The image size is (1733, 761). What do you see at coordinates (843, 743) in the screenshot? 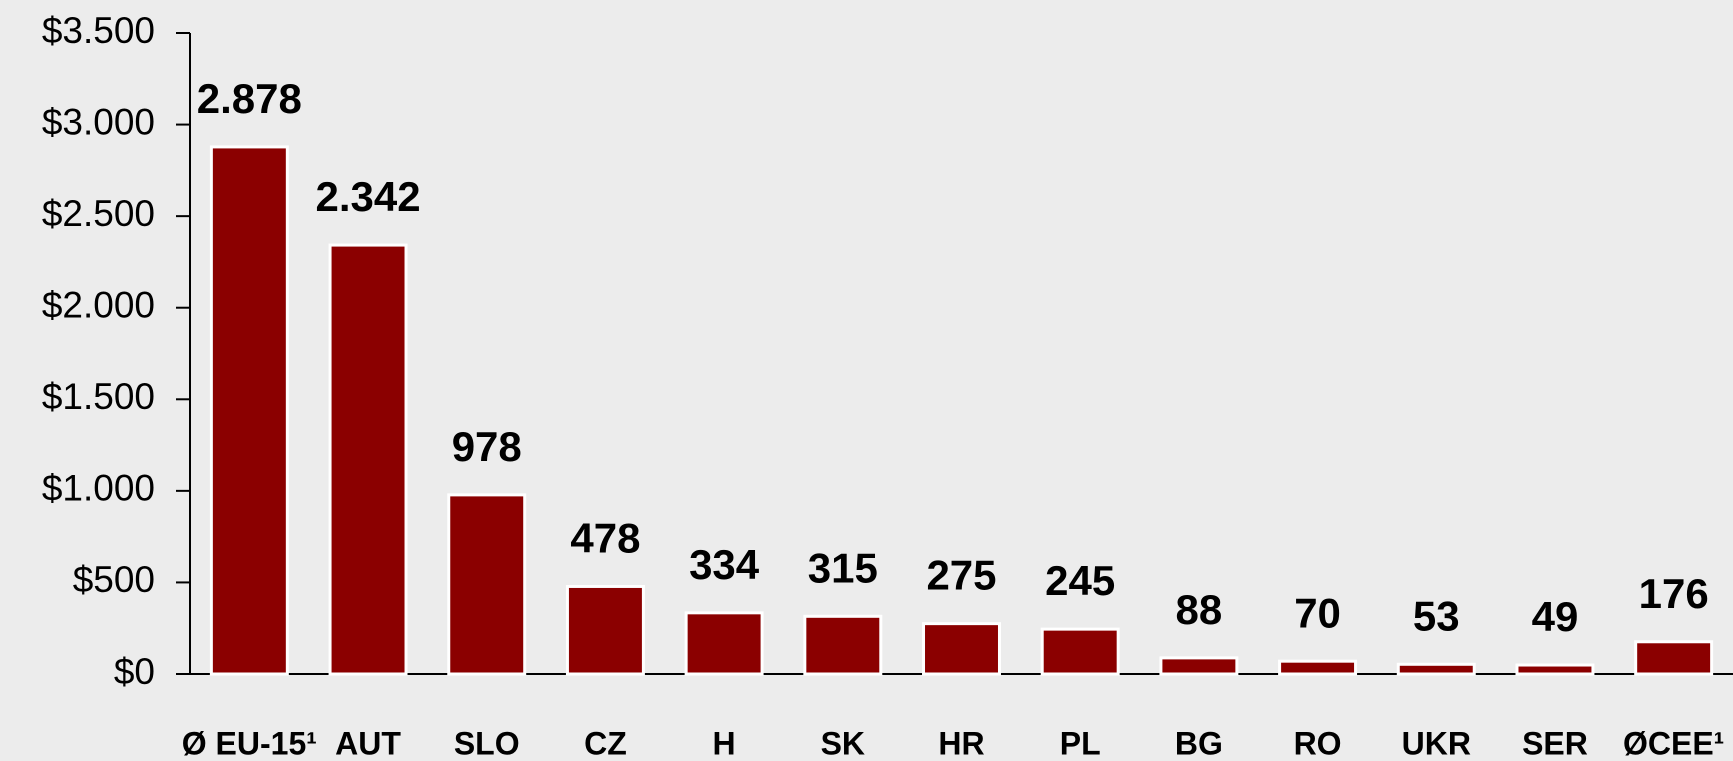
I see `x-tick-label: SK` at bounding box center [843, 743].